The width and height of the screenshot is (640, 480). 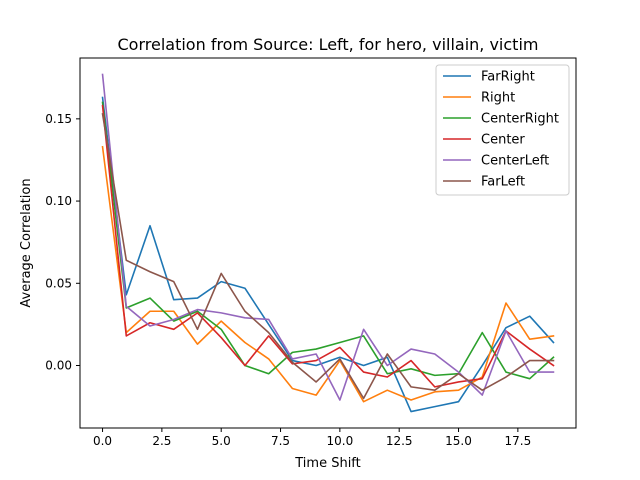 I want to click on legend-label-right: Right, so click(x=498, y=98).